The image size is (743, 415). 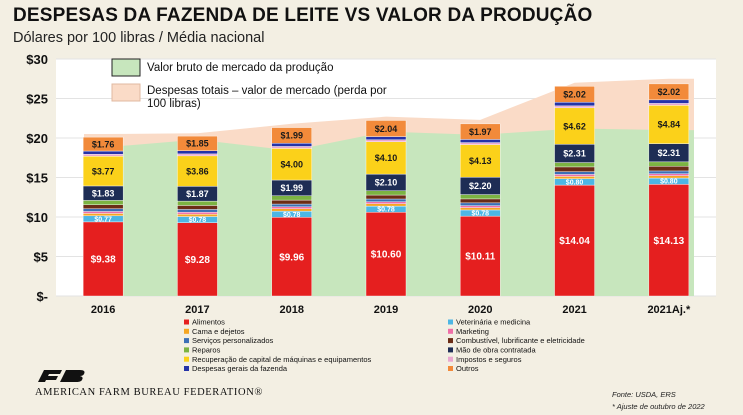 I want to click on data-label: $10.60, so click(x=386, y=255).